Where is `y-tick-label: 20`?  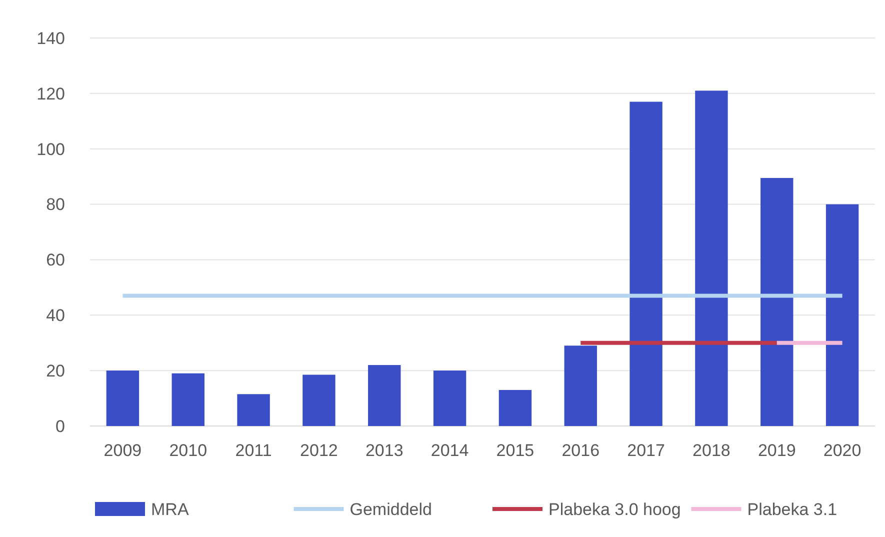
y-tick-label: 20 is located at coordinates (55, 371).